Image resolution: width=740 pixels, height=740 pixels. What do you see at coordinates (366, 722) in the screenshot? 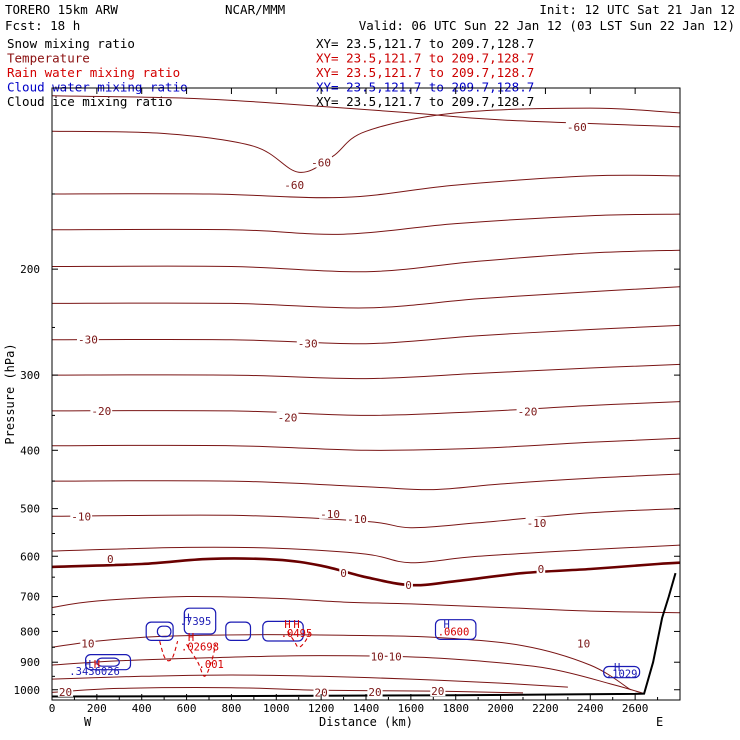
I see `x-axis-label: Distance (km)` at bounding box center [366, 722].